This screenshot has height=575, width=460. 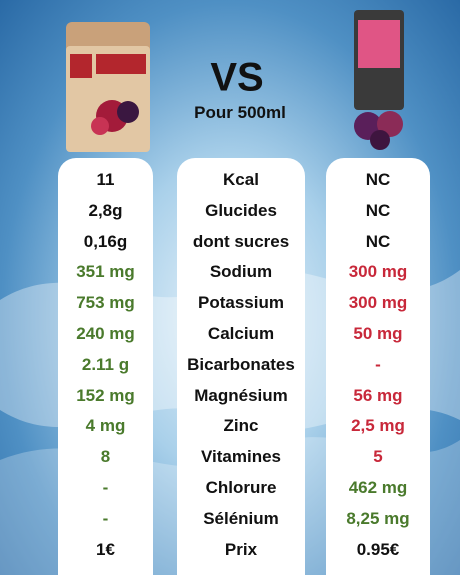 I want to click on nutrient-label: Sélénium, so click(x=241, y=518).